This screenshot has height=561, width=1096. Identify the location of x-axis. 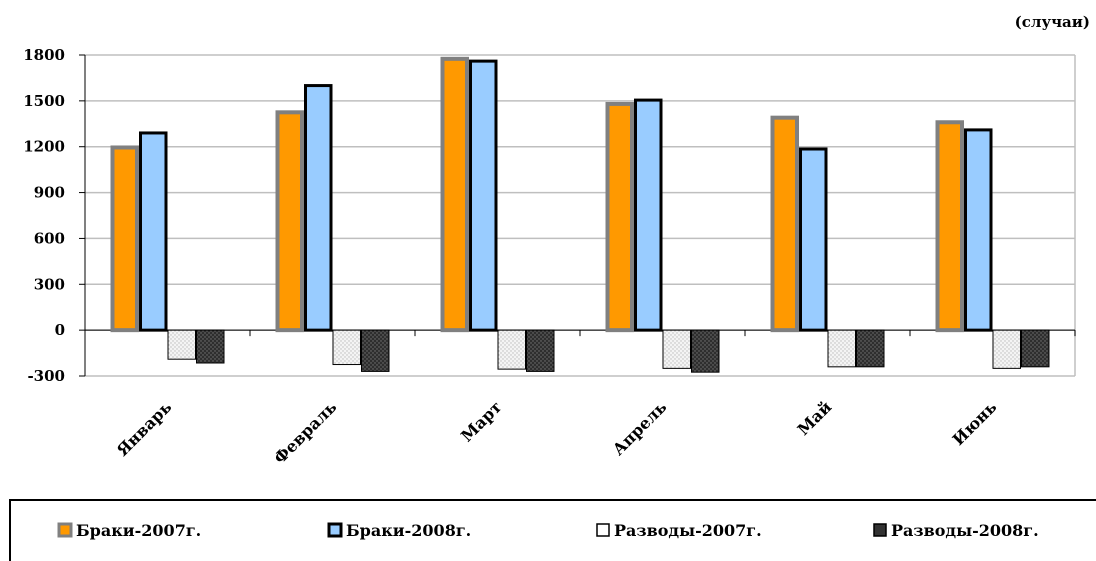
(580, 333).